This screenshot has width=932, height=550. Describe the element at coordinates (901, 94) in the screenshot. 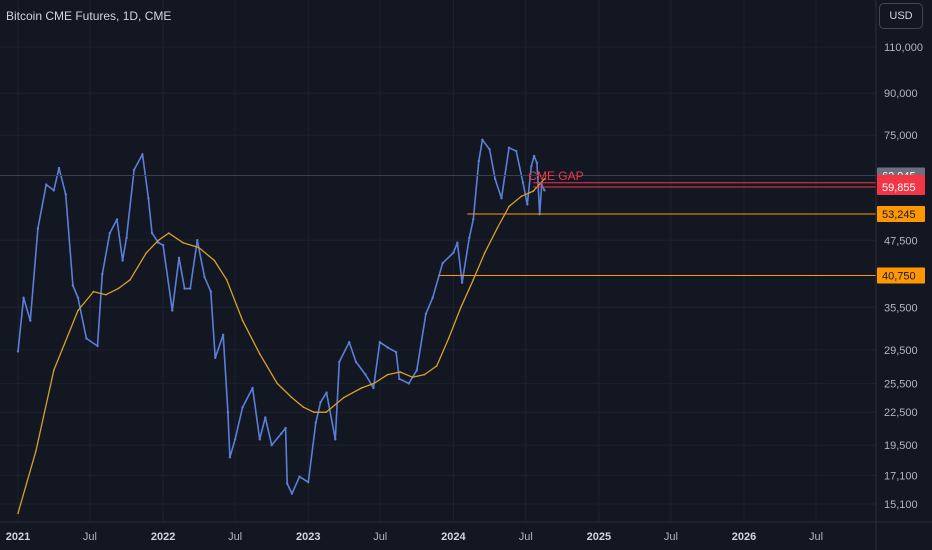

I see `y-tick-label: 90,000` at that location.